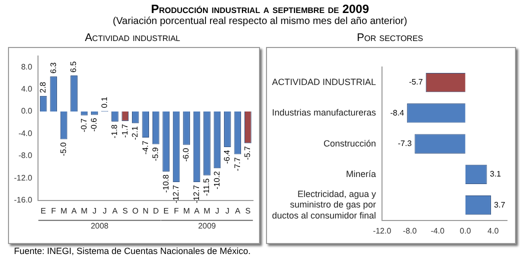 The image size is (520, 260). I want to click on data-label: -7.7, so click(237, 164).